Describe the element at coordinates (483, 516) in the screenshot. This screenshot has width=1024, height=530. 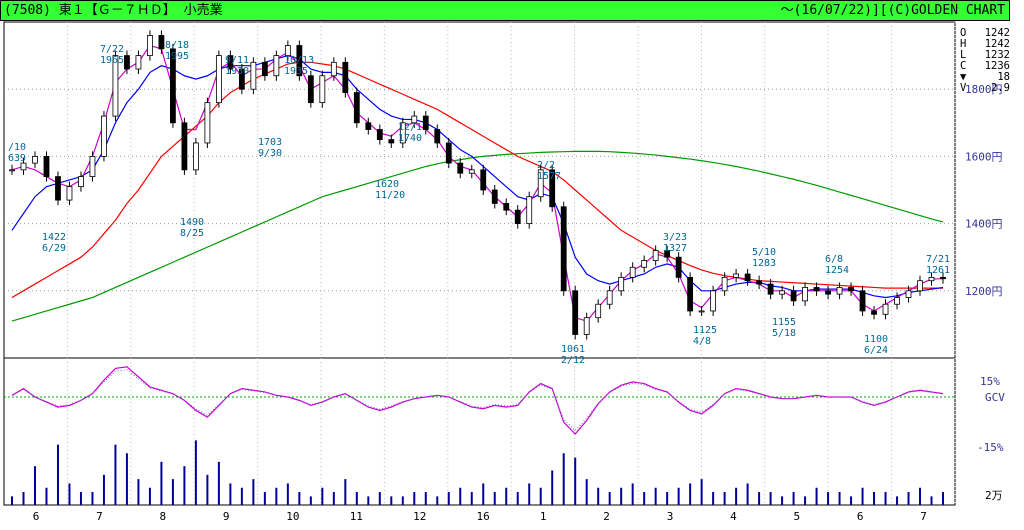
I see `month-label: 16` at that location.